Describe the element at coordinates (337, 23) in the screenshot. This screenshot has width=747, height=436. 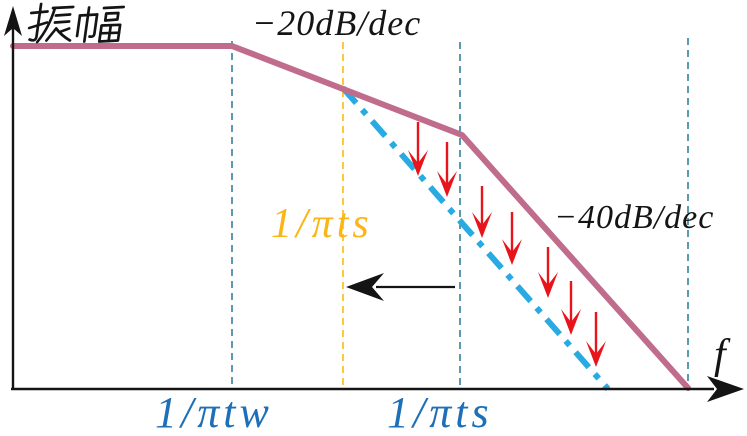
I see `slope-label-20db: −20dB/dec` at that location.